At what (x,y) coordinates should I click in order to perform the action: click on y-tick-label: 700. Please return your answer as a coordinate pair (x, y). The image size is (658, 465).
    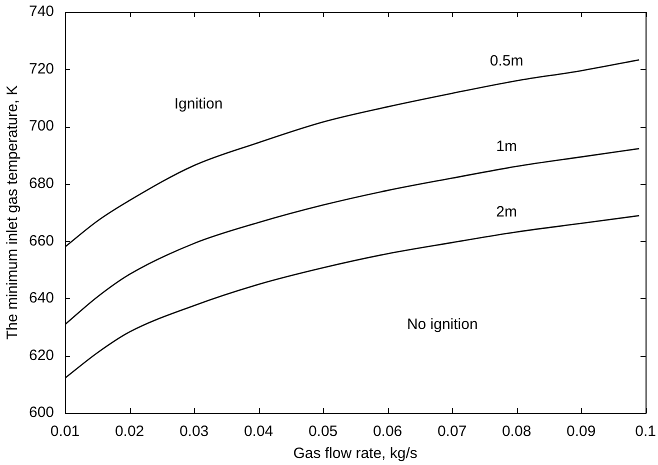
    Looking at the image, I should click on (41, 126).